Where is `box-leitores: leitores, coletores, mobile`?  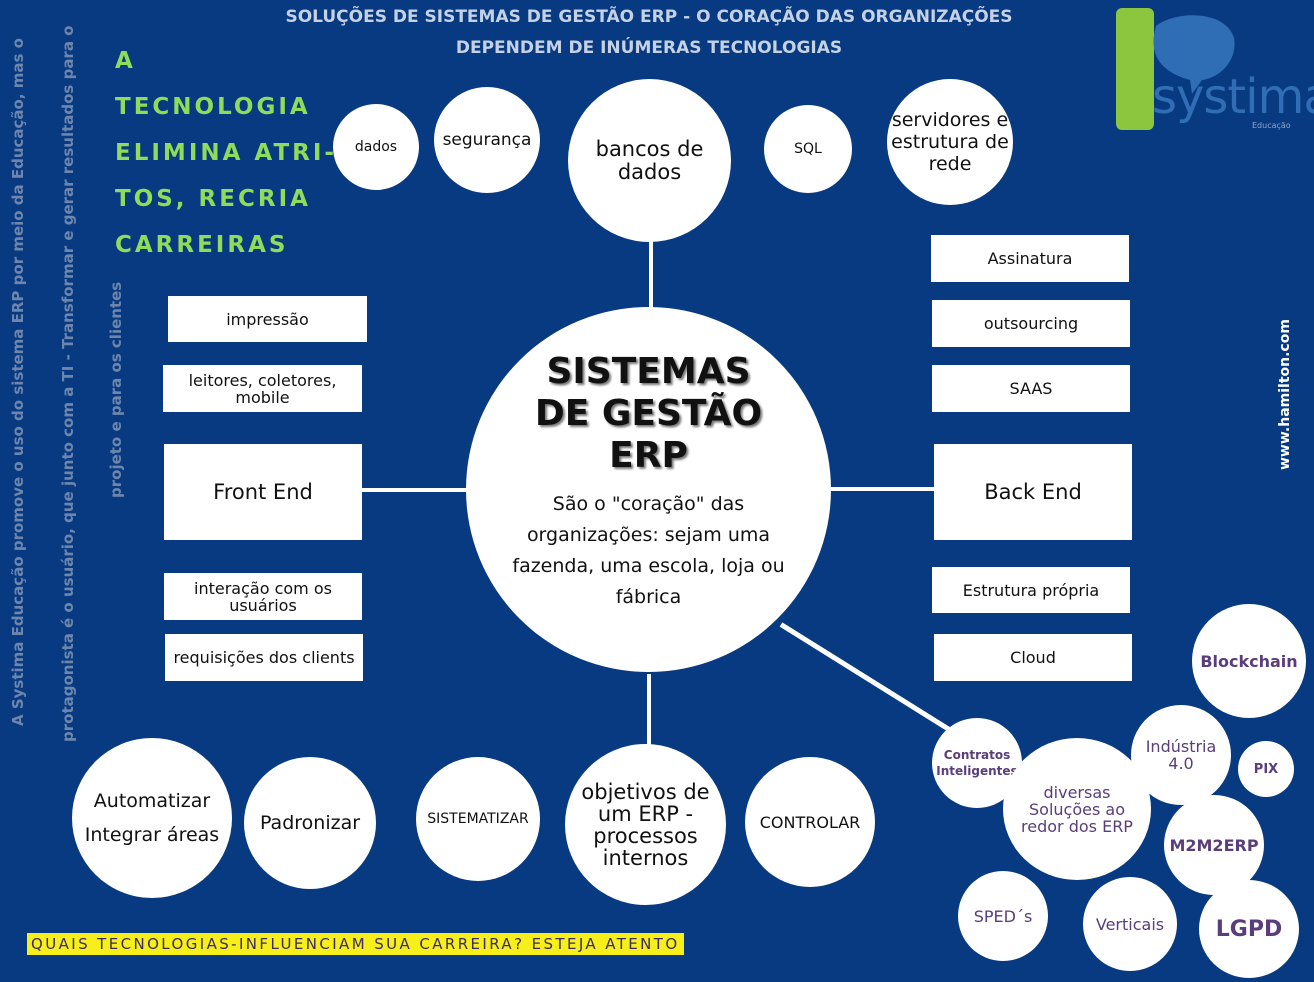
box-leitores: leitores, coletores, mobile is located at coordinates (262, 388).